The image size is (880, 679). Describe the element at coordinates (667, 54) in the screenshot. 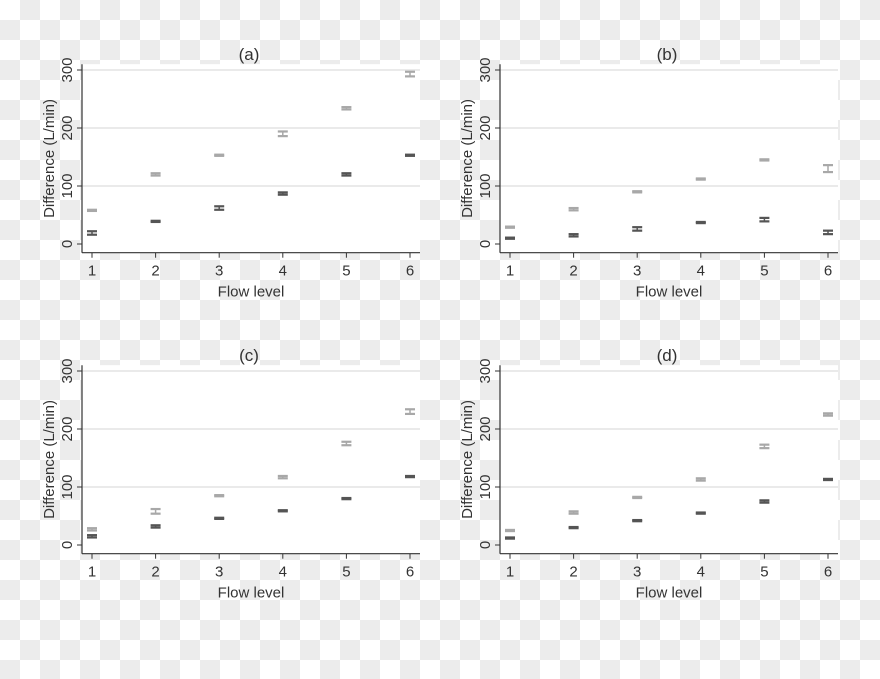

I see `panel-title: (b)` at that location.